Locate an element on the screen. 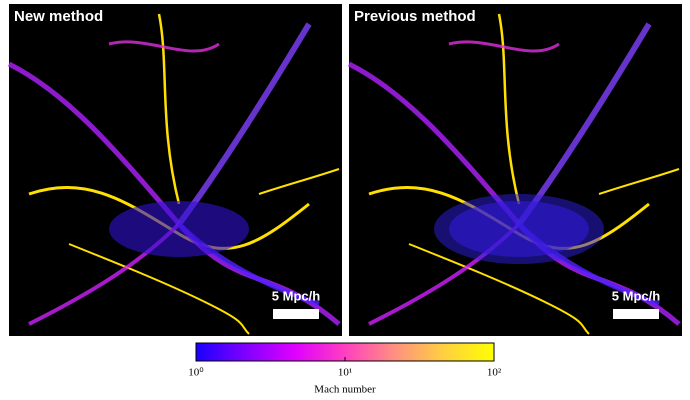 This screenshot has width=690, height=400. colorbar: 10⁰ 10¹ 10² is located at coordinates (345, 360).